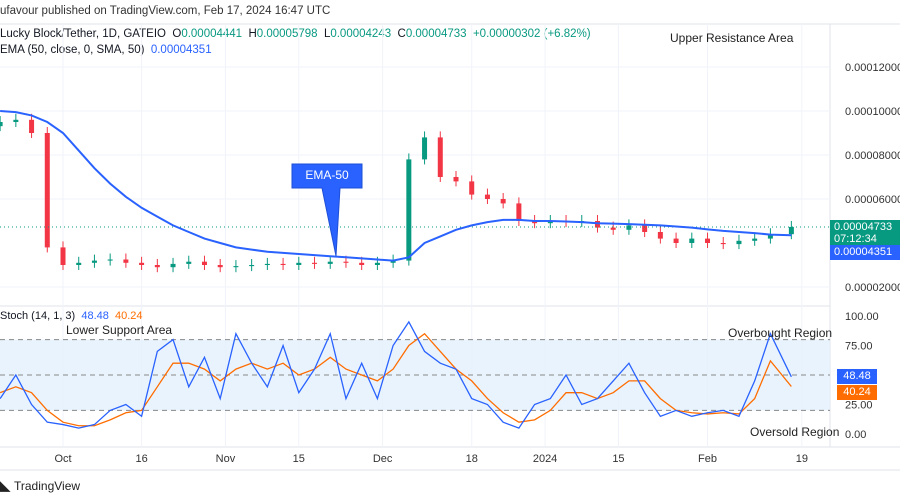 This screenshot has height=500, width=900. I want to click on stoch-tick: 25.00, so click(859, 406).